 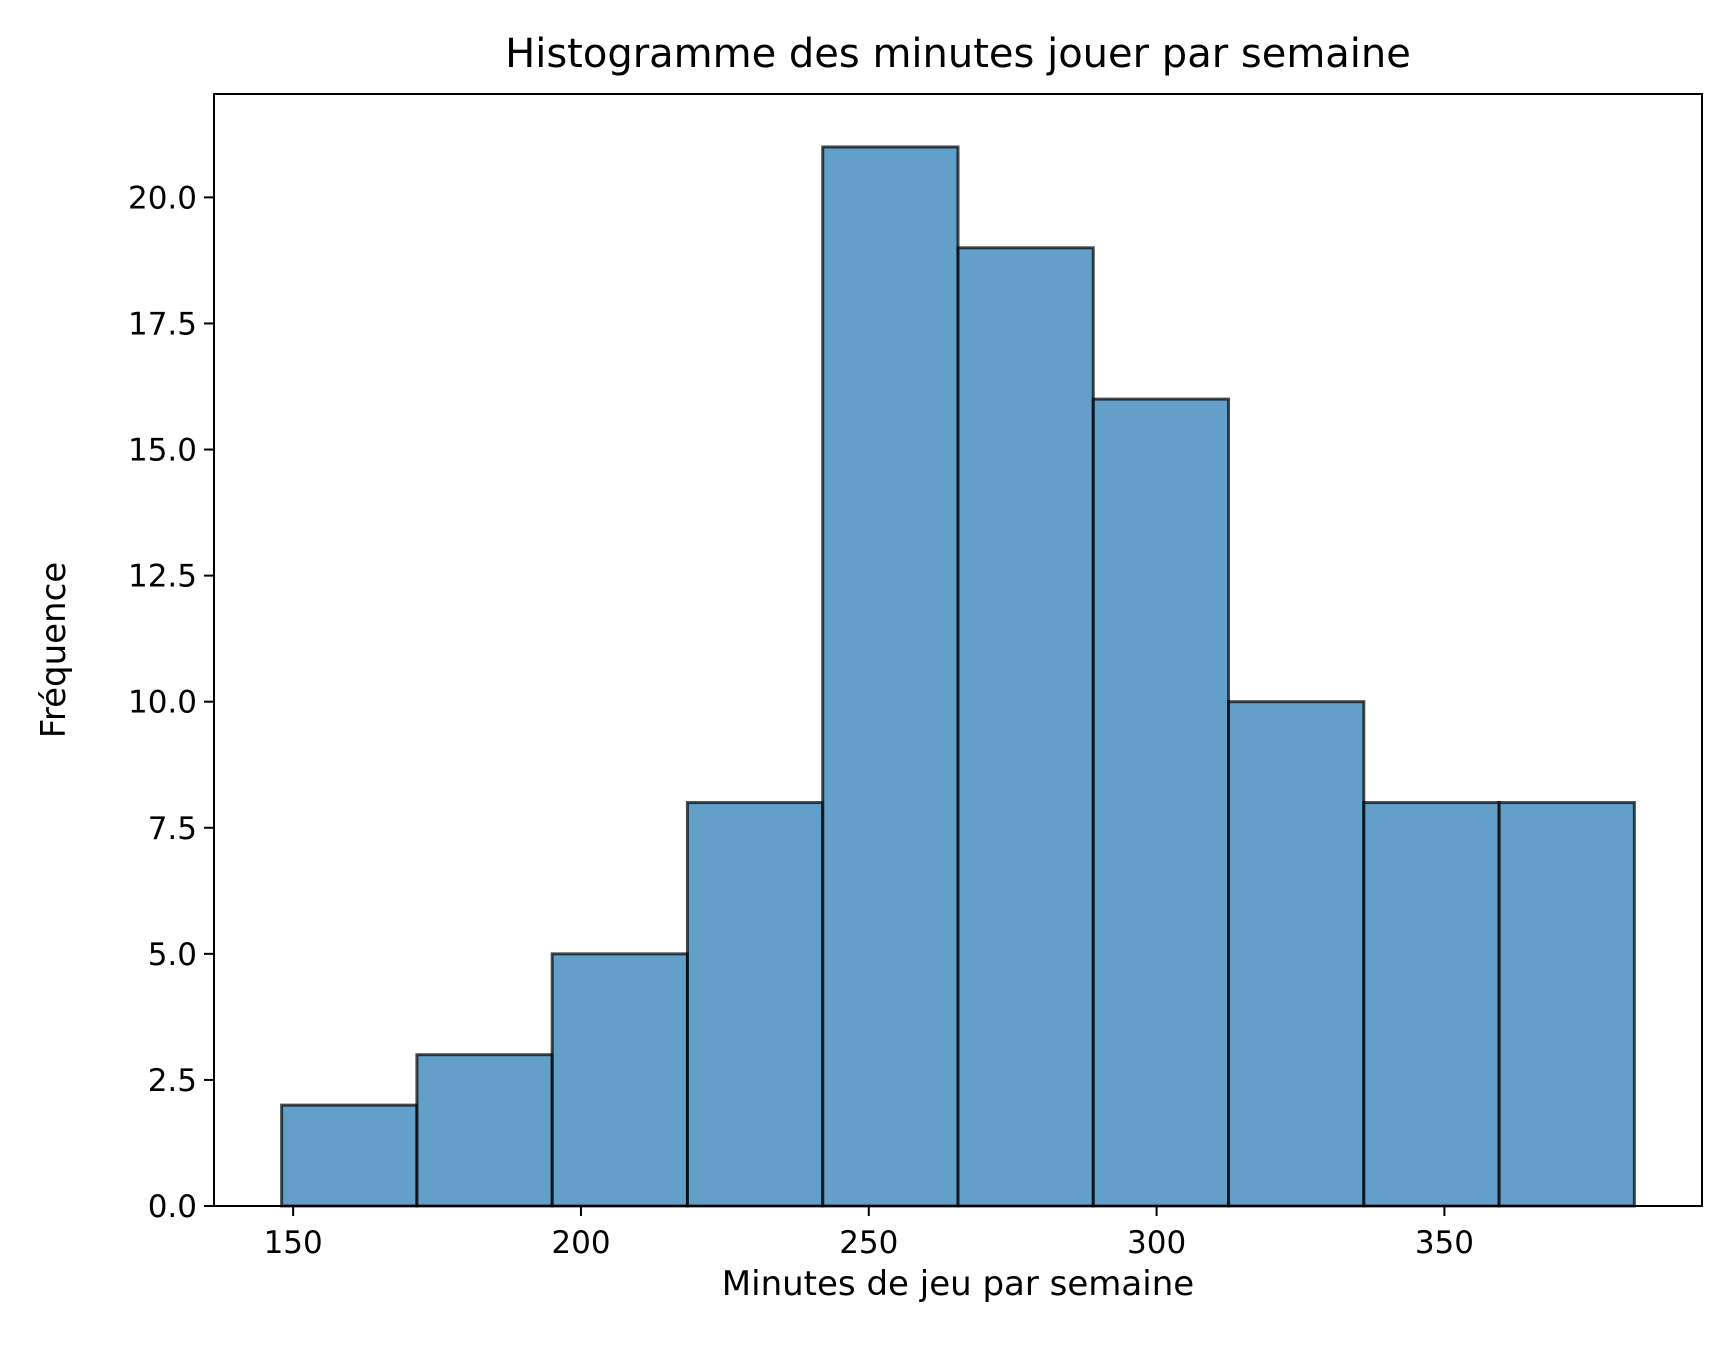 I want to click on y-axis-label: Fréquence, so click(x=54, y=650).